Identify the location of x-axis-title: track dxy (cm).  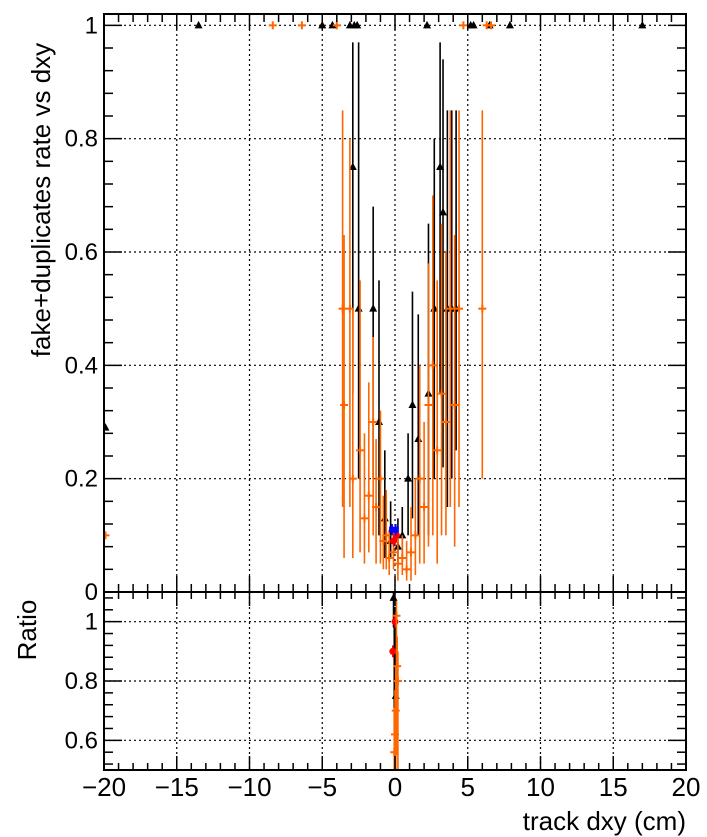
(604, 821).